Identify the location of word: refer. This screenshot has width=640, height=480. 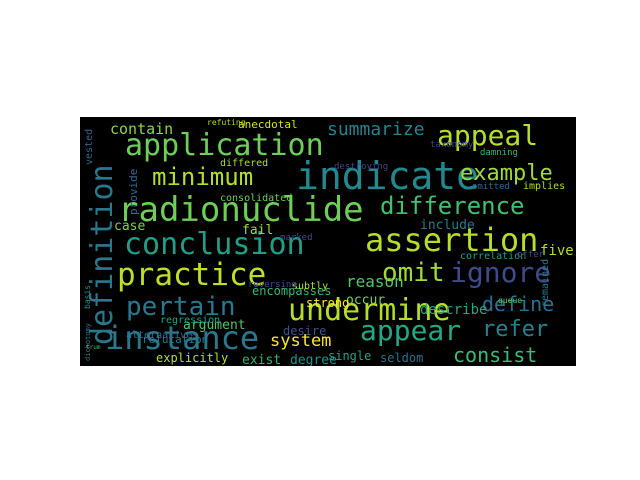
(515, 329).